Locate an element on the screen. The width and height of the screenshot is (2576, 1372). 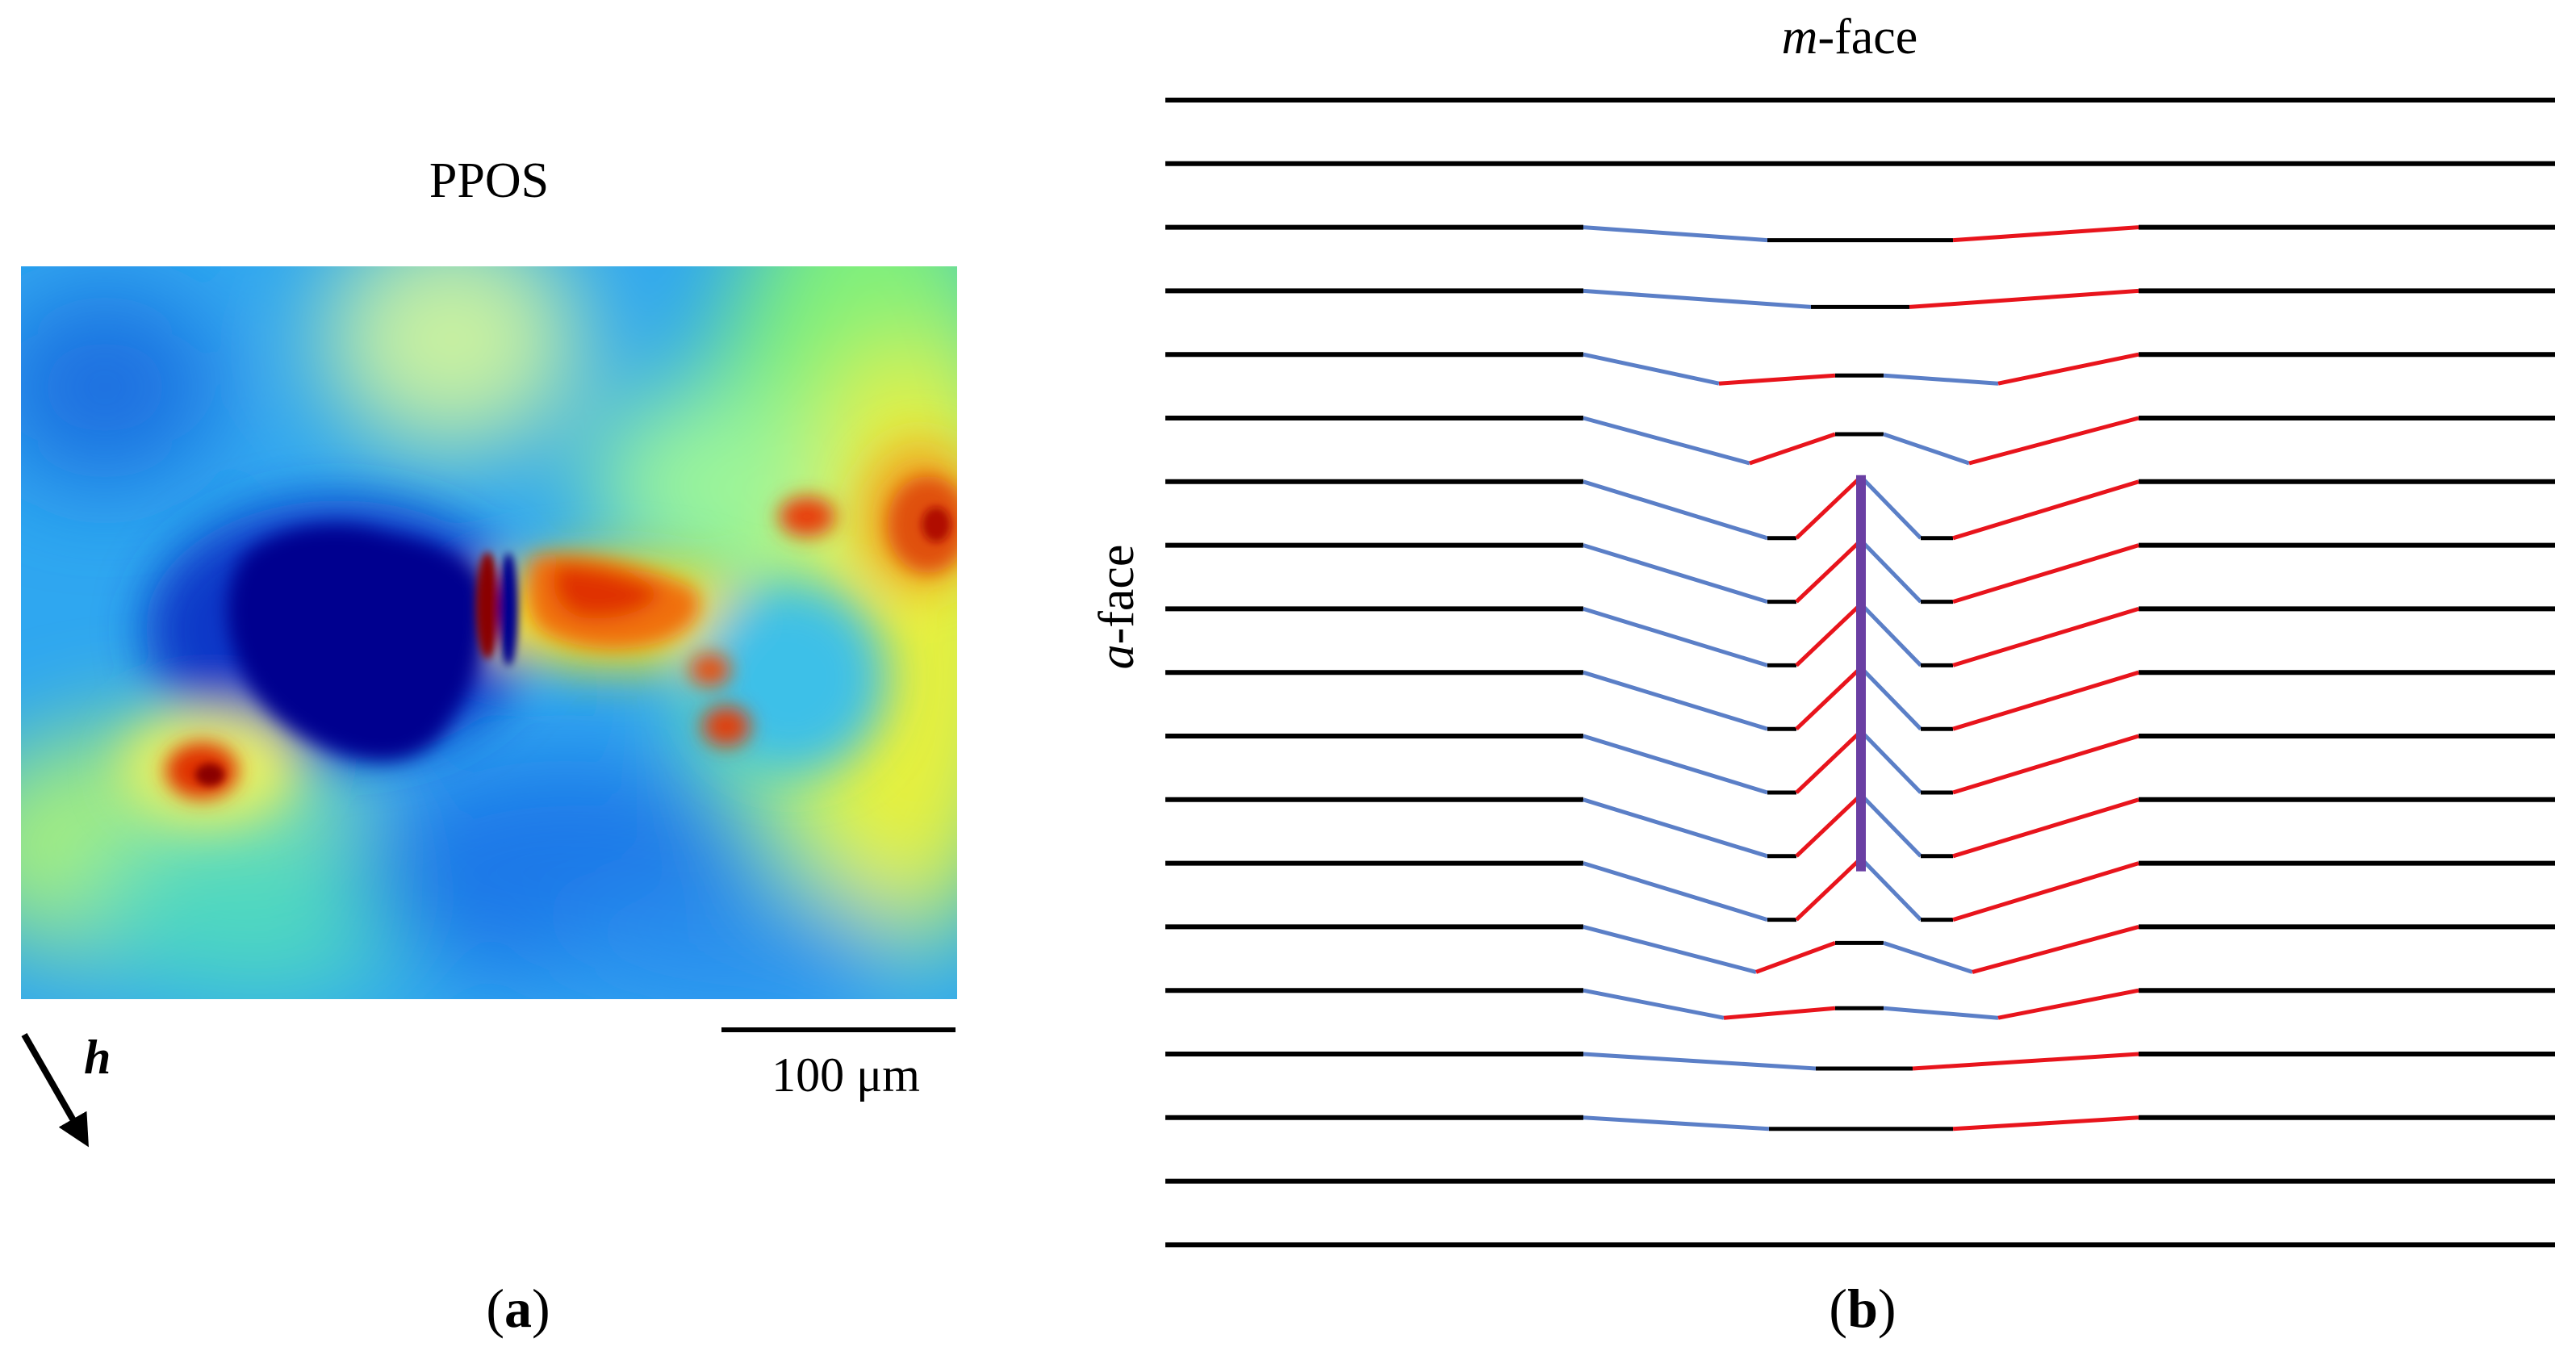
caption-a: (a) is located at coordinates (518, 1308).